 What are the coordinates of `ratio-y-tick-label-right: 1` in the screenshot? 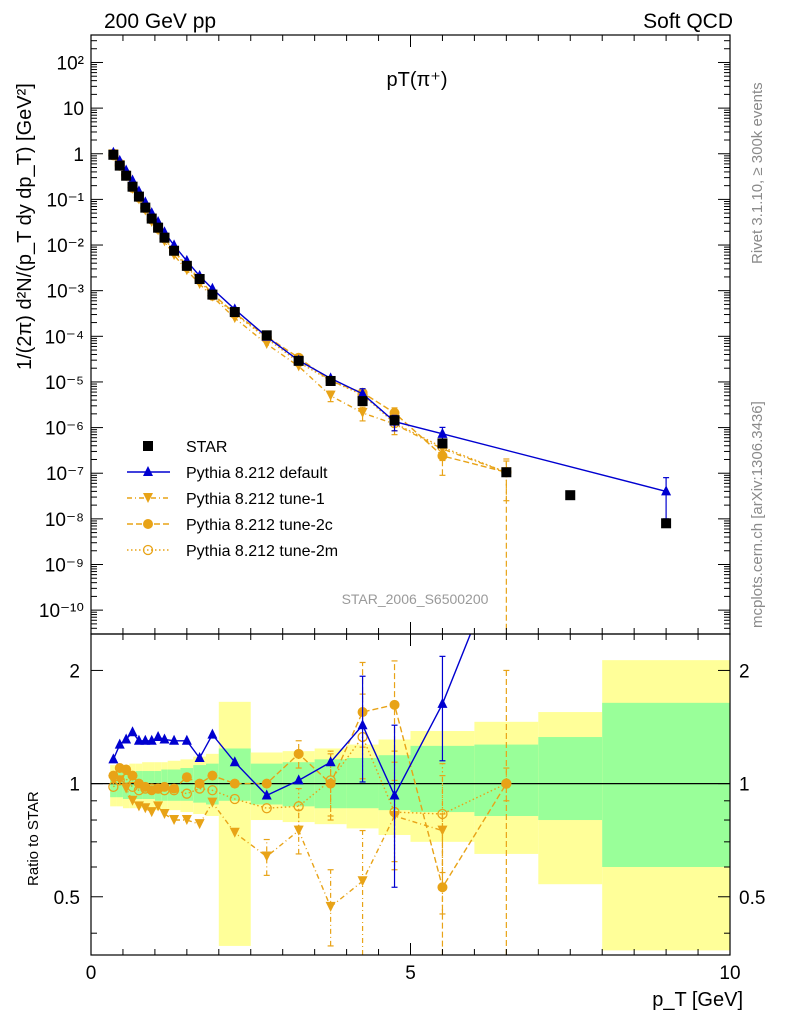 It's located at (744, 785).